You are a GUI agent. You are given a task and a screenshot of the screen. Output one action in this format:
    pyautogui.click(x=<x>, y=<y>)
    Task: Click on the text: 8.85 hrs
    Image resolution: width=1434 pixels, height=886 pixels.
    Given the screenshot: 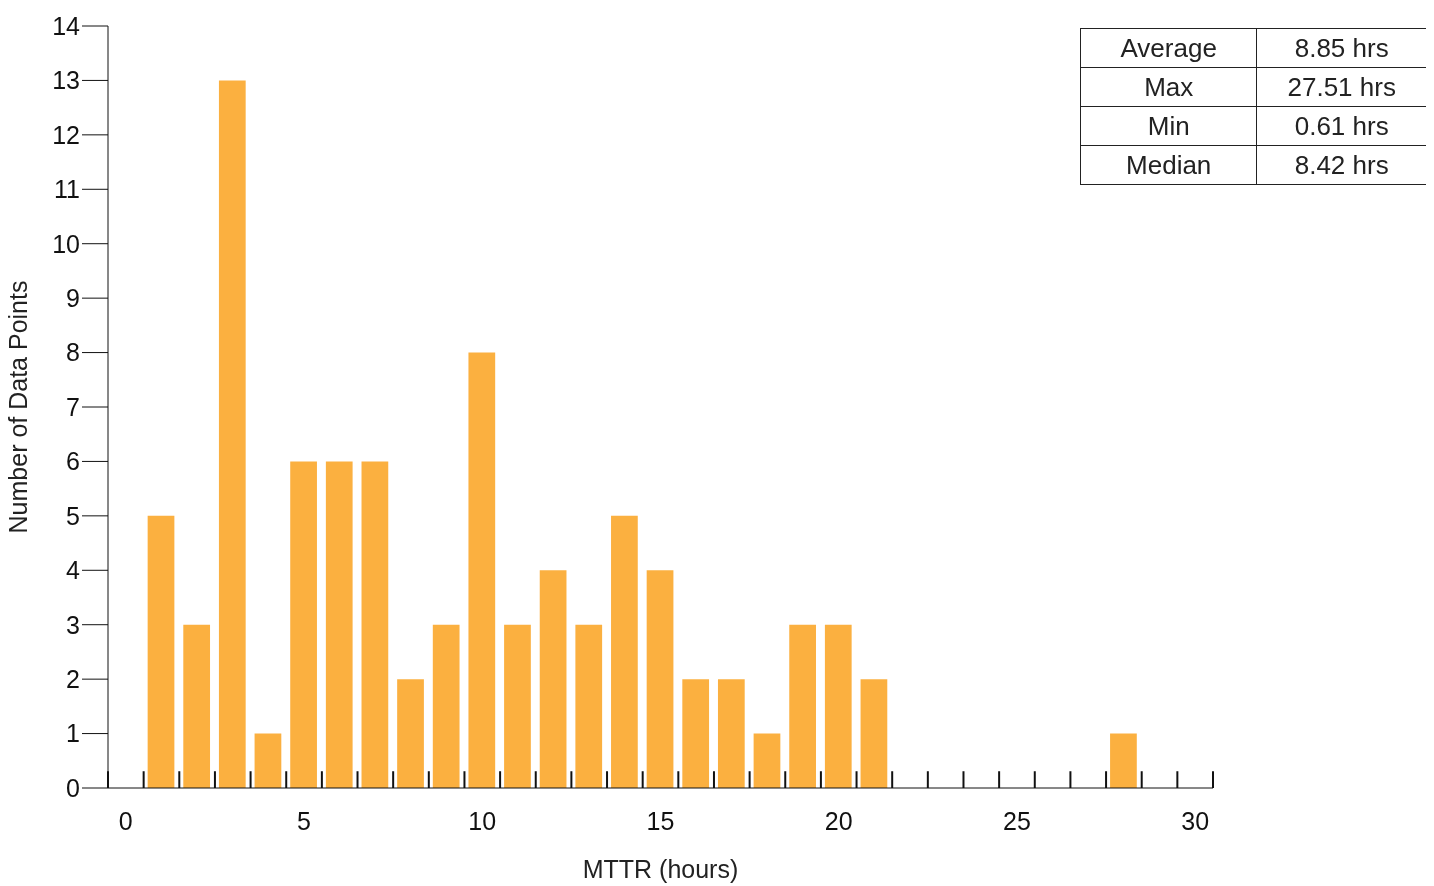 What is the action you would take?
    pyautogui.click(x=1341, y=48)
    